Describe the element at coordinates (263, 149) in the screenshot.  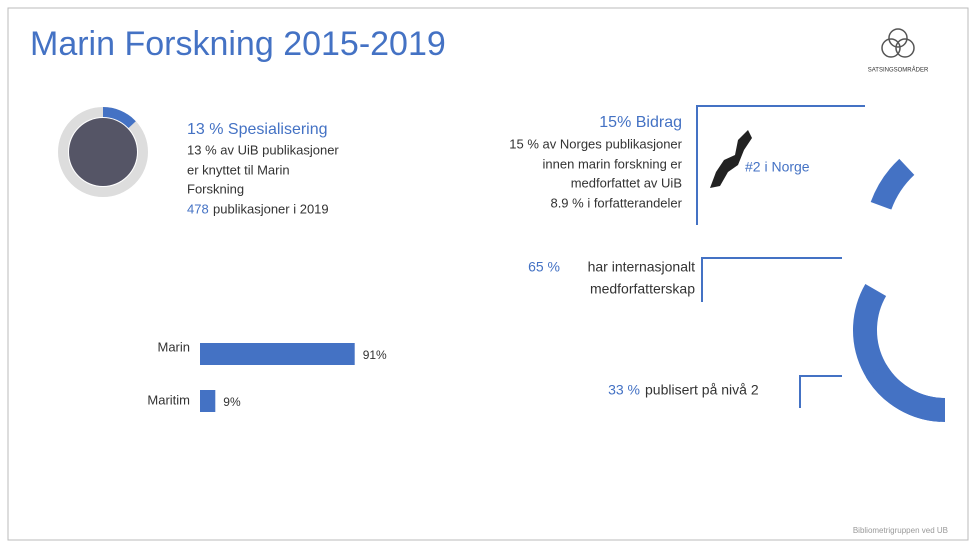
I see `spec-line: 13 % av UiB publikasjoner` at that location.